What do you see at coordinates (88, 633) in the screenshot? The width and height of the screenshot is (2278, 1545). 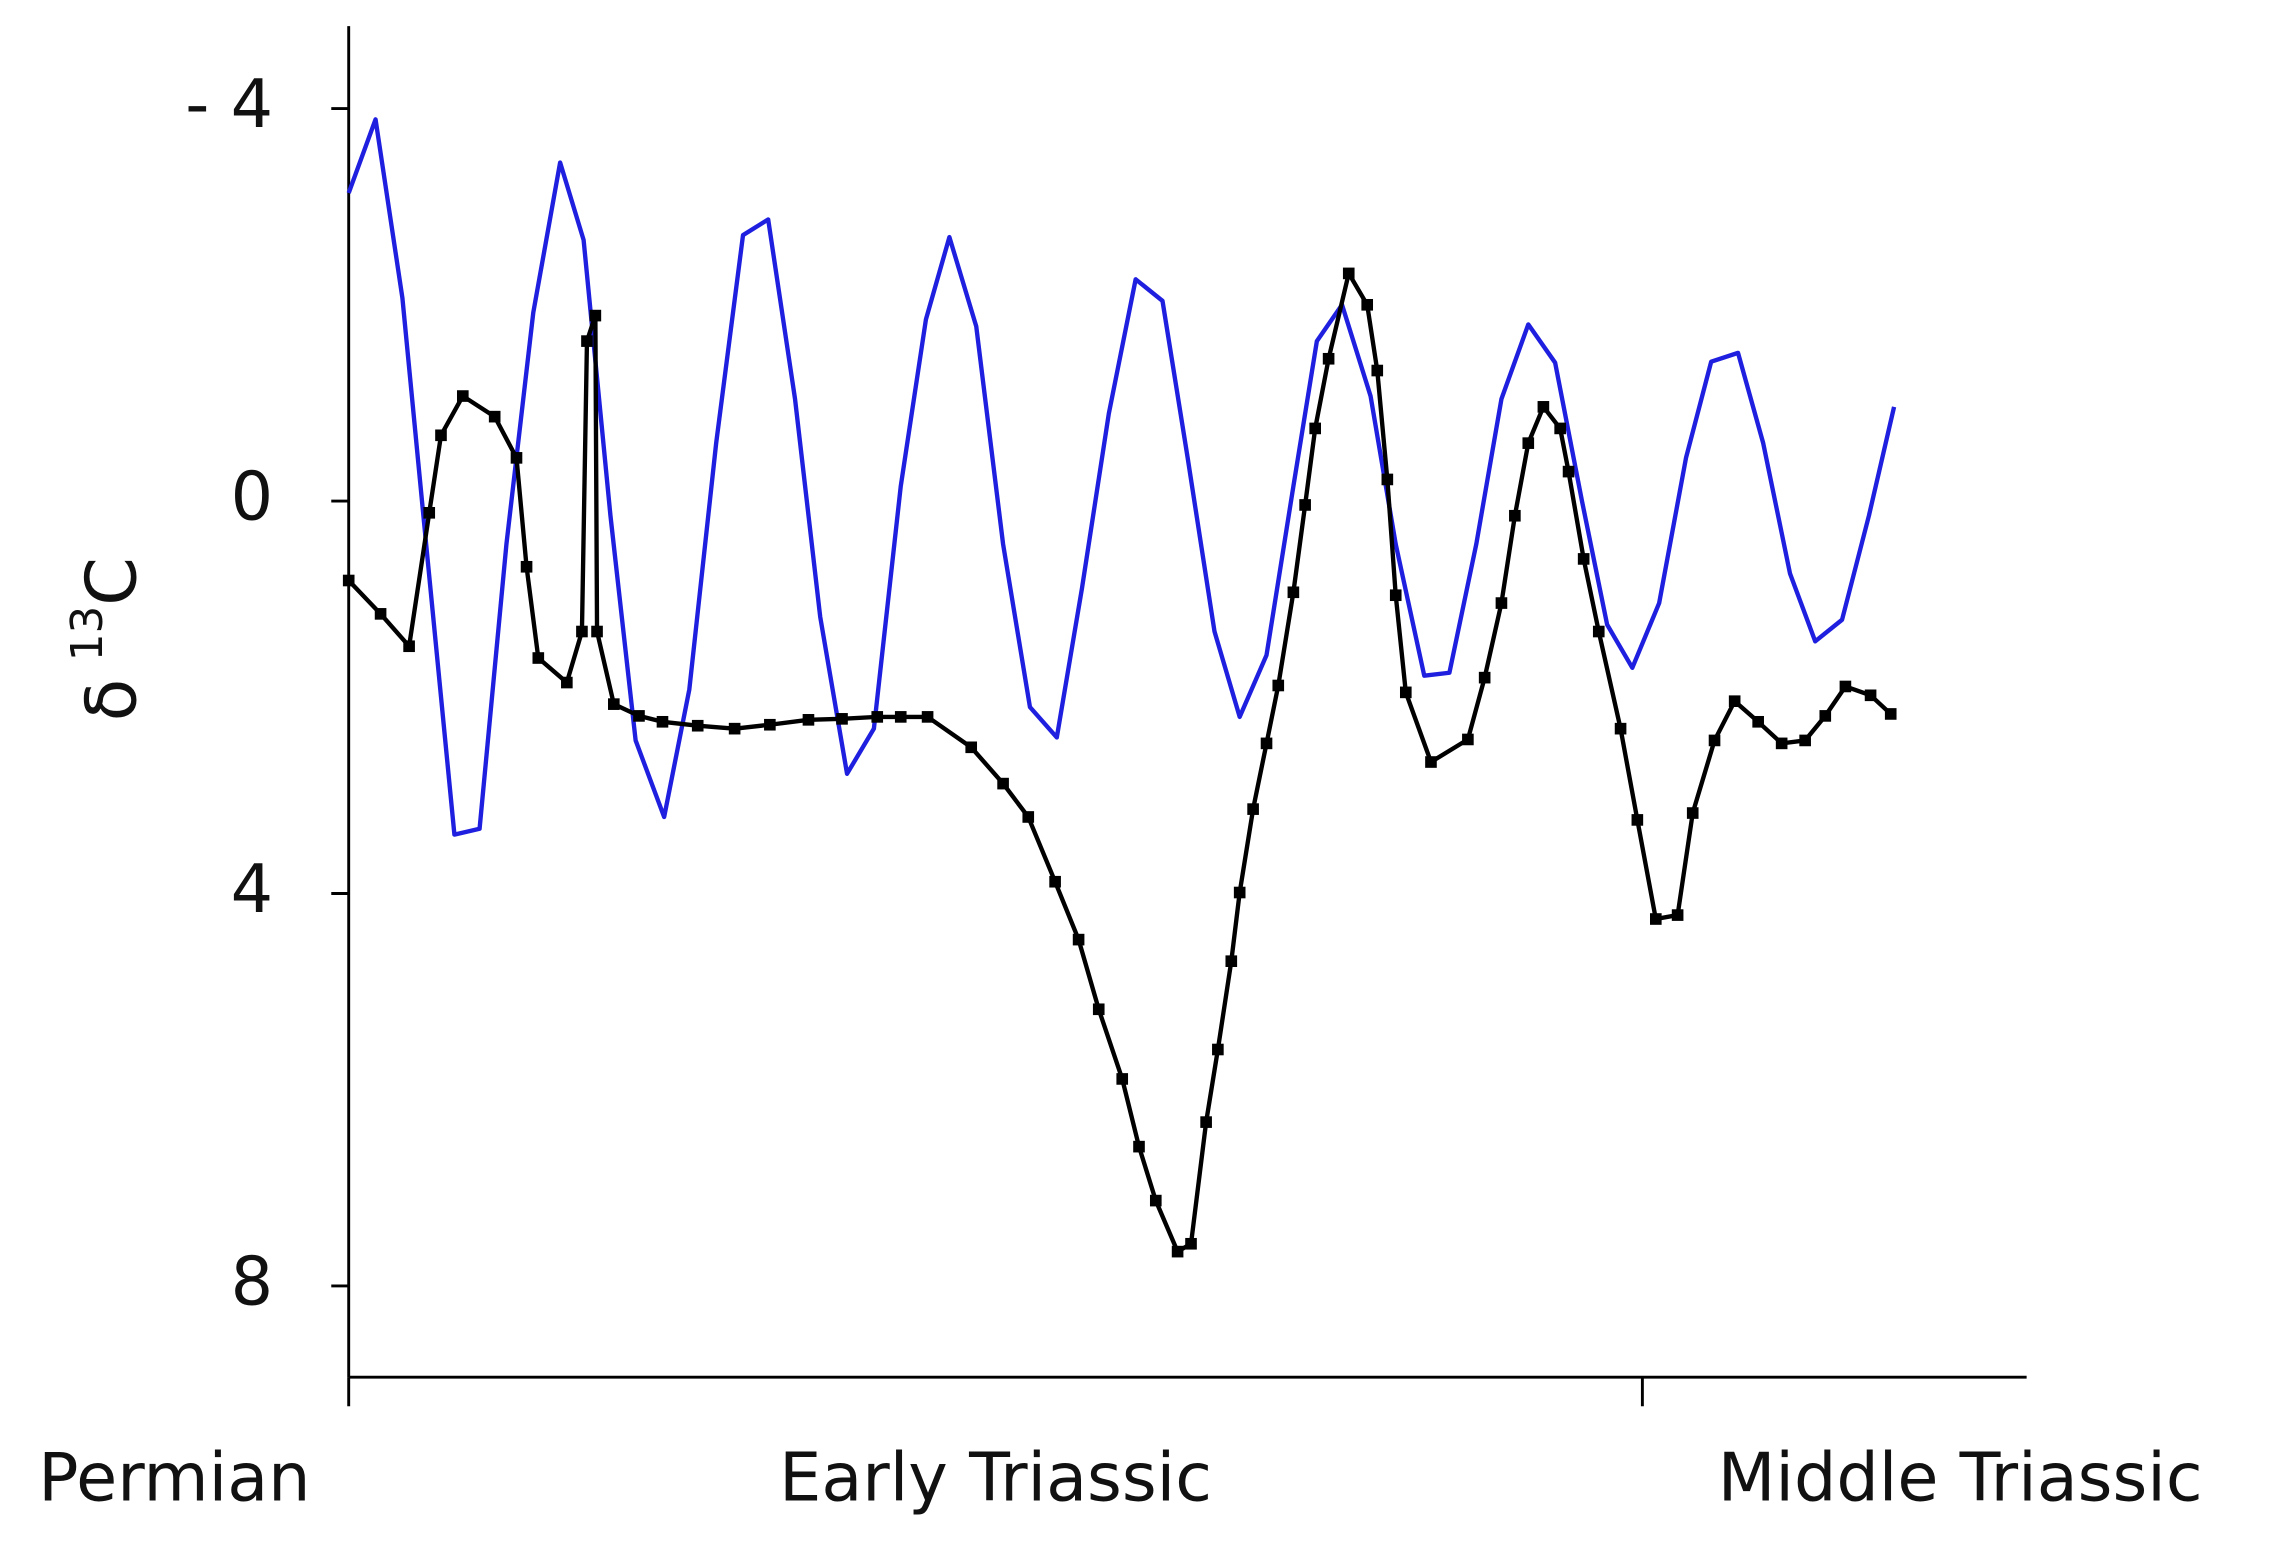 I see `y-label-superscript: 13` at bounding box center [88, 633].